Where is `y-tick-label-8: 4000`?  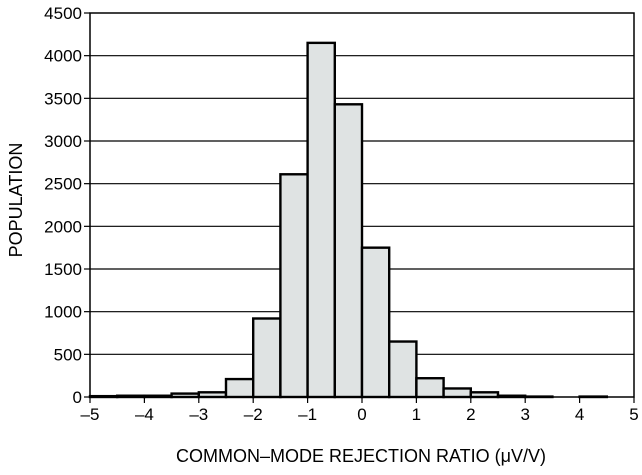
y-tick-label-8: 4000 is located at coordinates (63, 56).